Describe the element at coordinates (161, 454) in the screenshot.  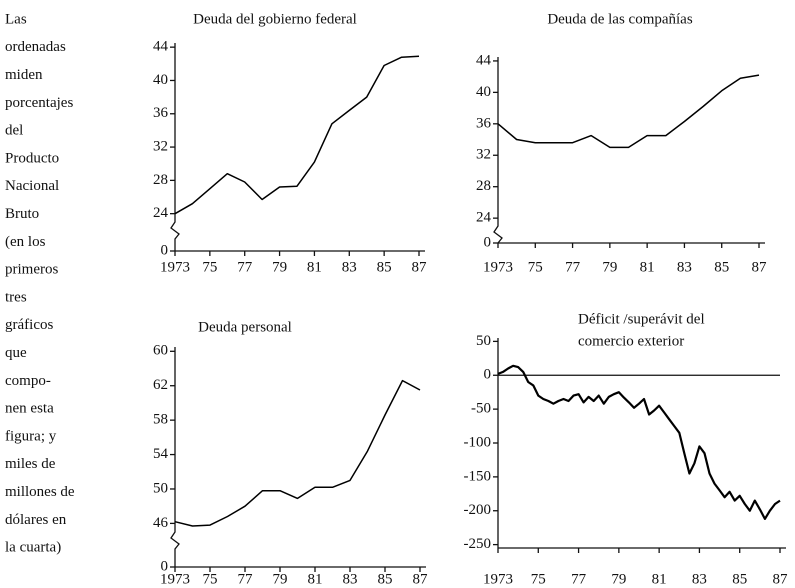
I see `y-tick-label: 54` at that location.